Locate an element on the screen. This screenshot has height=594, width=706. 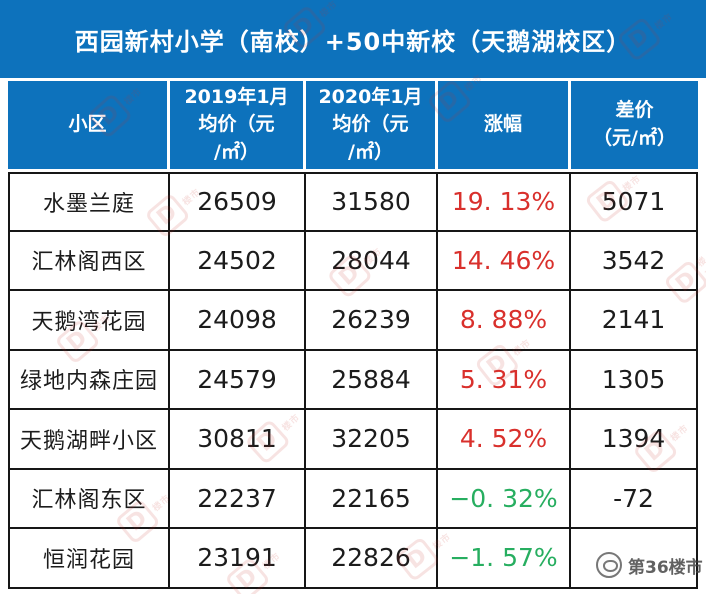
table-cell-p2020: 22165 is located at coordinates (372, 499).